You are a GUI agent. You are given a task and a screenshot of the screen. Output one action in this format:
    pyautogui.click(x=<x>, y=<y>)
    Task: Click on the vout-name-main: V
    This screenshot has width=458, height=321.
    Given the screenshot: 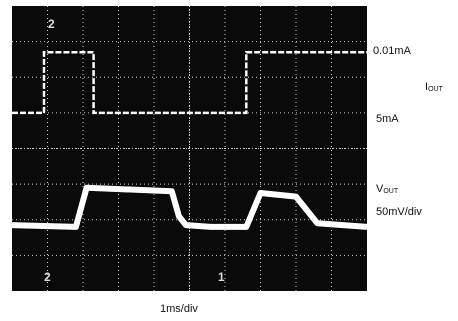 What is the action you would take?
    pyautogui.click(x=380, y=189)
    